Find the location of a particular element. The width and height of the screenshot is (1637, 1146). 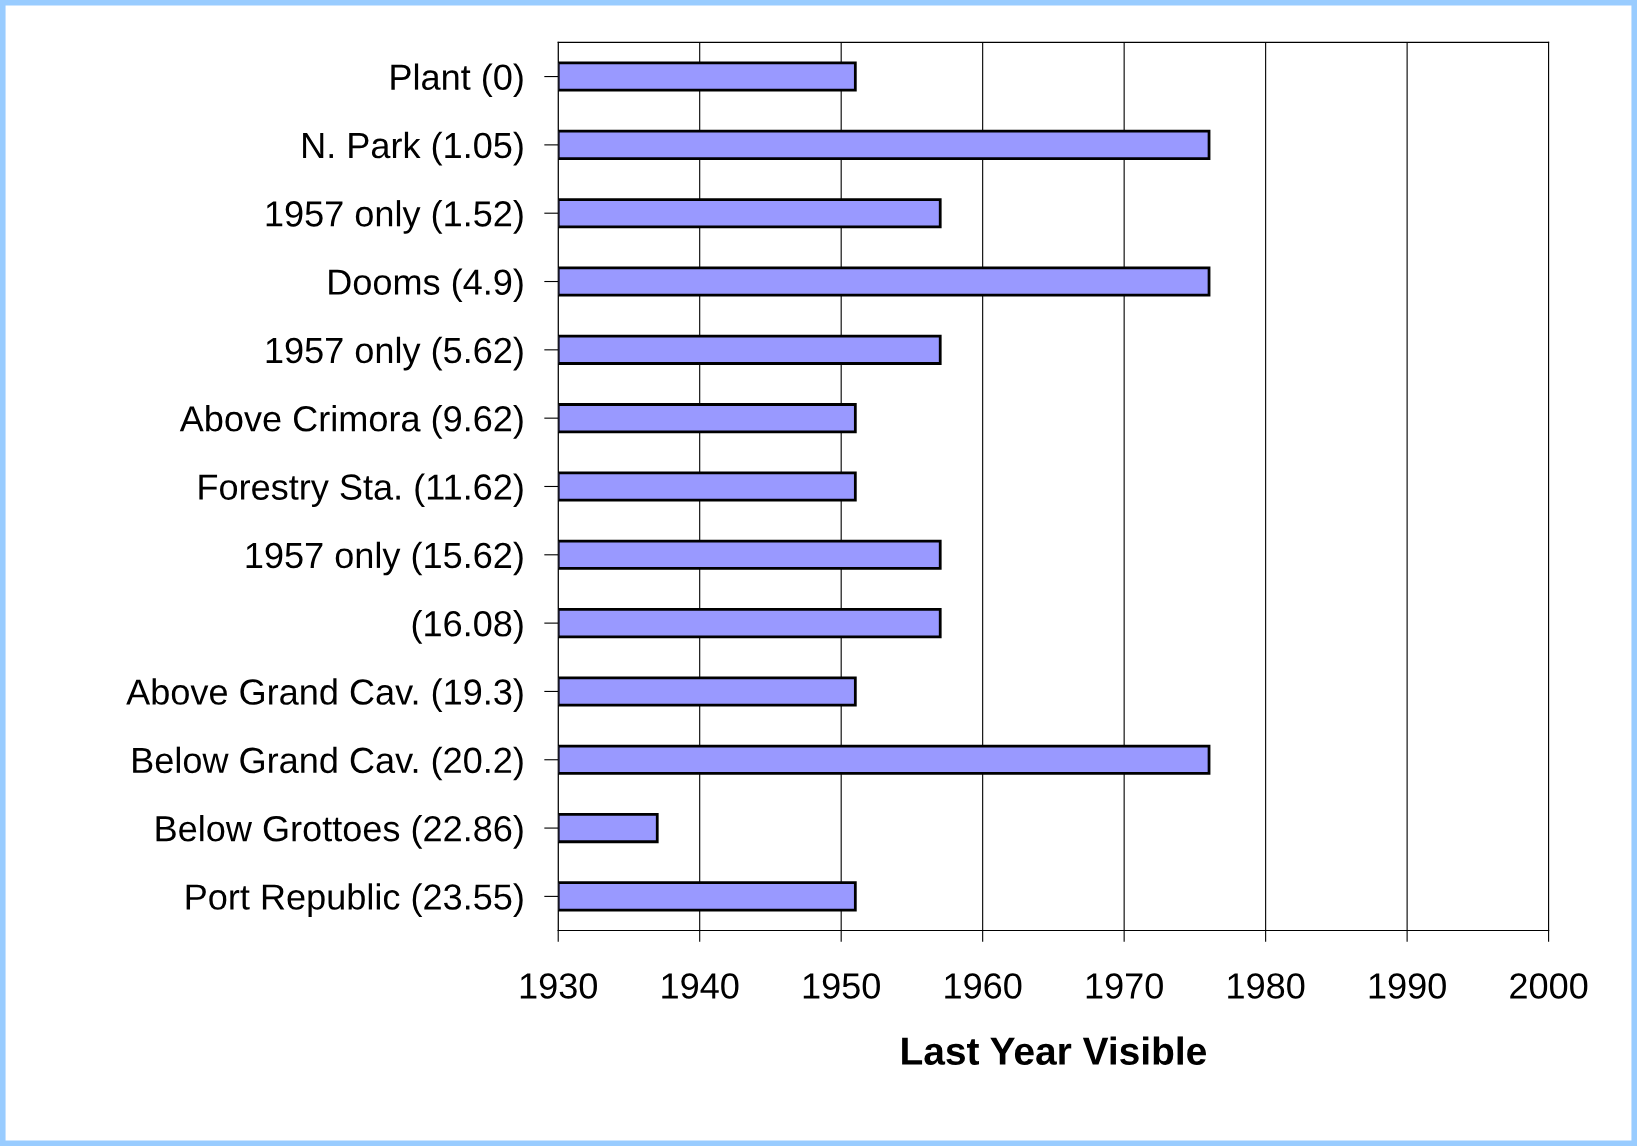

x-tick-label: 2000 is located at coordinates (1549, 986).